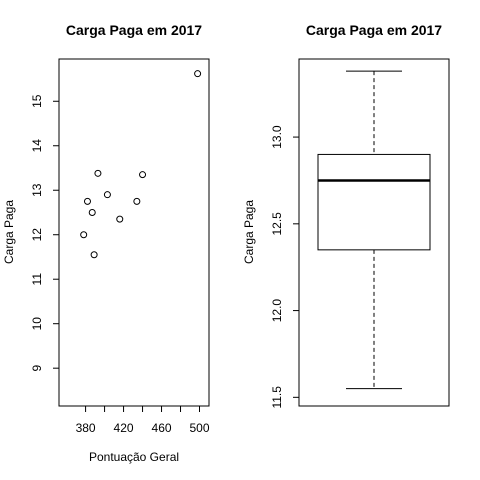 Image resolution: width=480 pixels, height=480 pixels. What do you see at coordinates (277, 224) in the screenshot?
I see `y-tick-label: 12.5` at bounding box center [277, 224].